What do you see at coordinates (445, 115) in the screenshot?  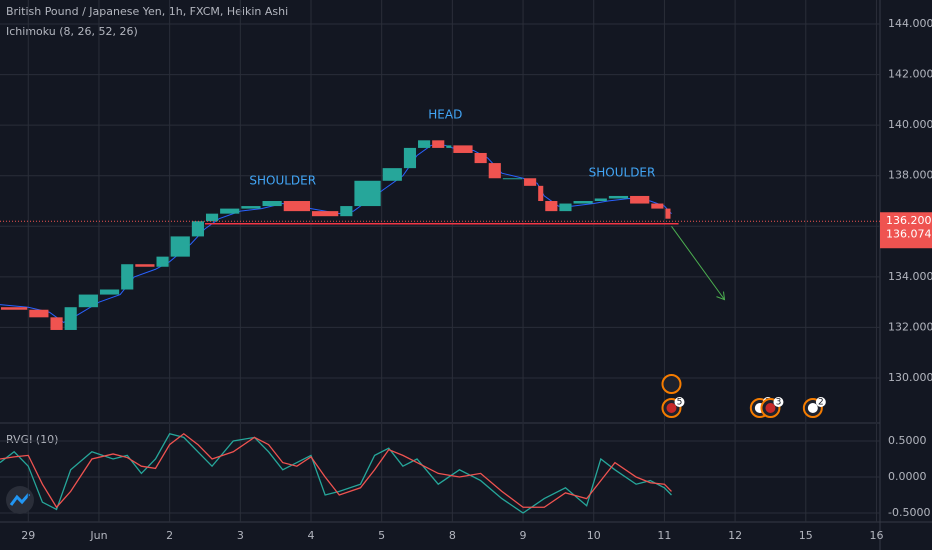 I see `annotation: HEAD` at bounding box center [445, 115].